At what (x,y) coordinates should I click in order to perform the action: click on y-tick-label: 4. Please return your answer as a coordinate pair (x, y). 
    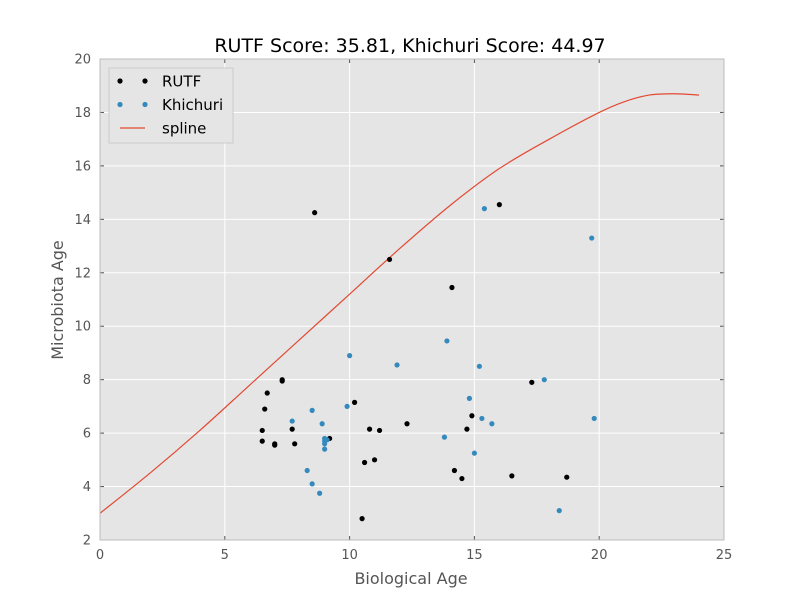
    Looking at the image, I should click on (87, 487).